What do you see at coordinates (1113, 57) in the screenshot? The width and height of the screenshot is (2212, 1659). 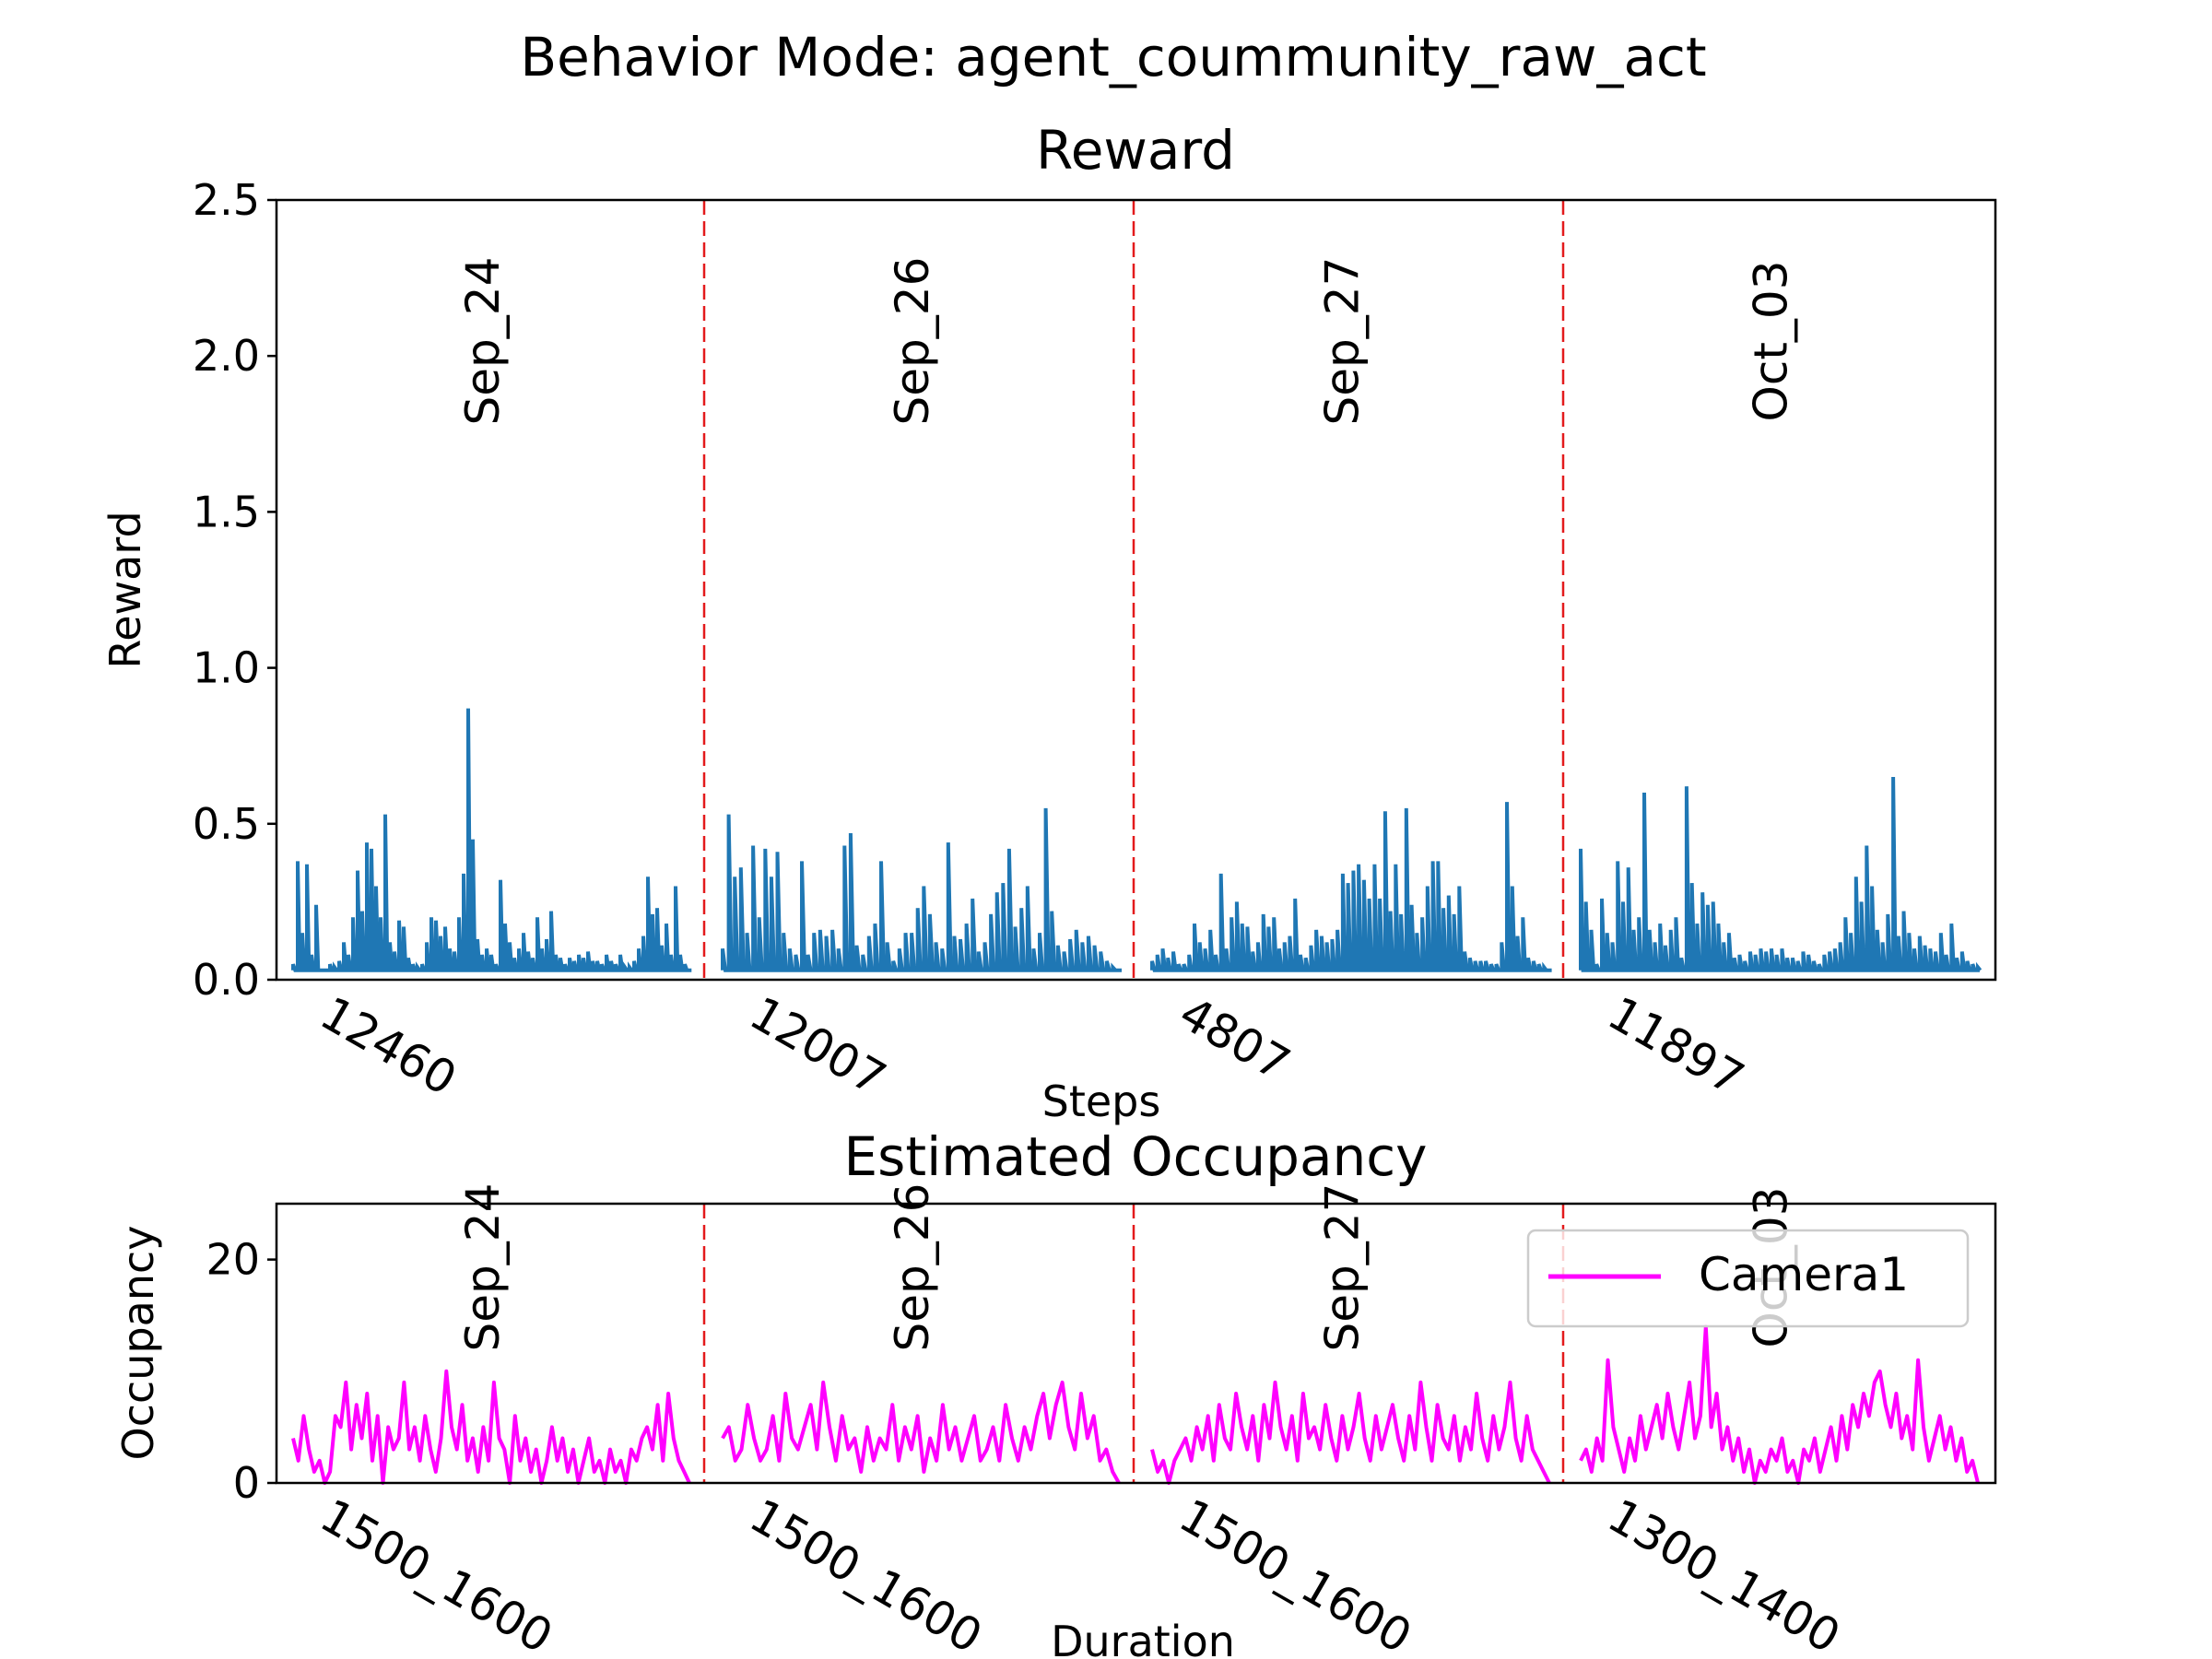 I see `figure-title: Behavior Mode: agent_coummunity_raw_act` at bounding box center [1113, 57].